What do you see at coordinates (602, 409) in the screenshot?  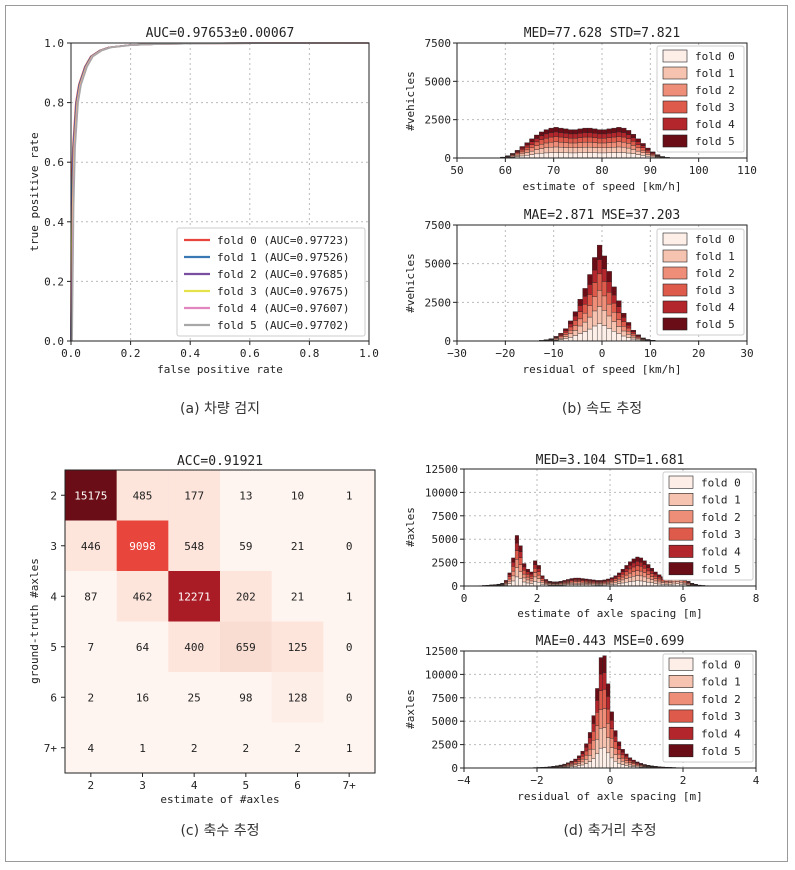 I see `caption-b: (b) 속도 추정` at bounding box center [602, 409].